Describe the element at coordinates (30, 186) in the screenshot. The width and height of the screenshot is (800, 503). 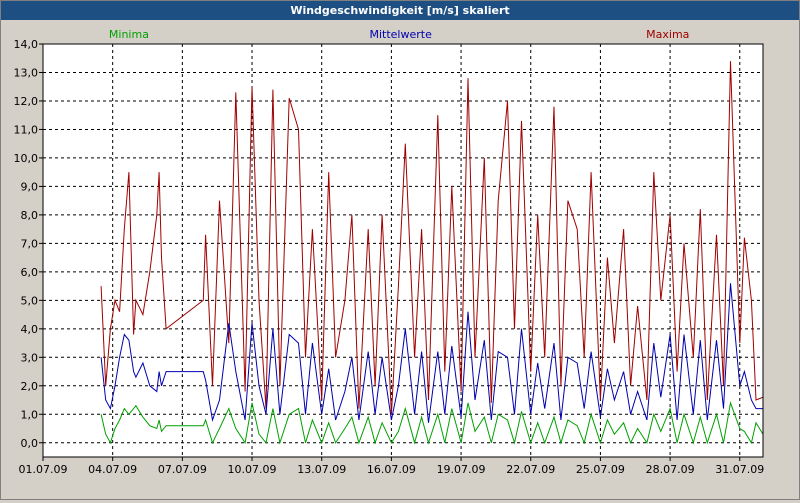
I see `y-tick-label: 9,0` at that location.